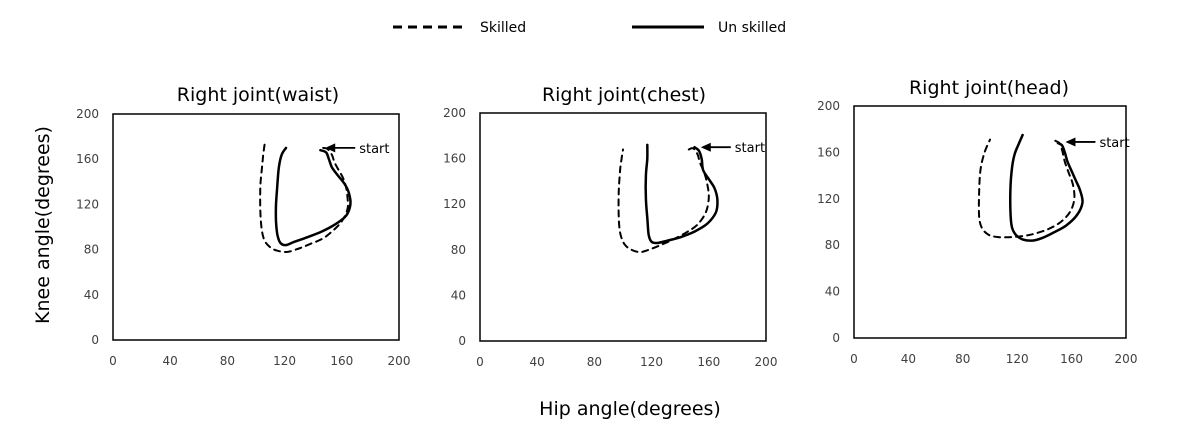  What do you see at coordinates (313, 196) in the screenshot?
I see `series-unskilled-line-waist` at bounding box center [313, 196].